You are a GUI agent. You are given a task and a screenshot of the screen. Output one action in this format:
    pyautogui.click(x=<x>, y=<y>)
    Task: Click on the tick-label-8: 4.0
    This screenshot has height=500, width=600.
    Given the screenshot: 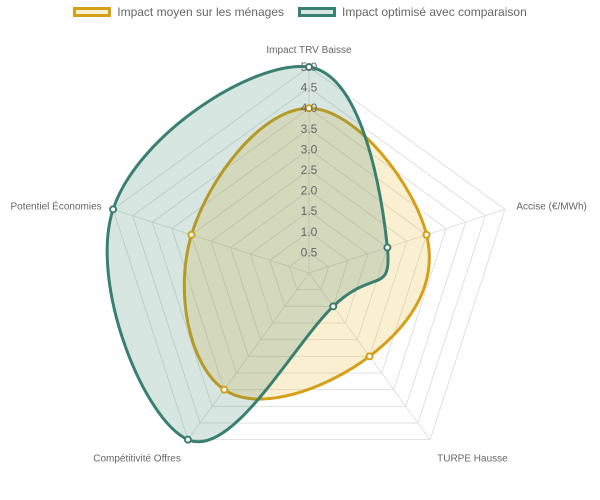 What is the action you would take?
    pyautogui.click(x=309, y=108)
    